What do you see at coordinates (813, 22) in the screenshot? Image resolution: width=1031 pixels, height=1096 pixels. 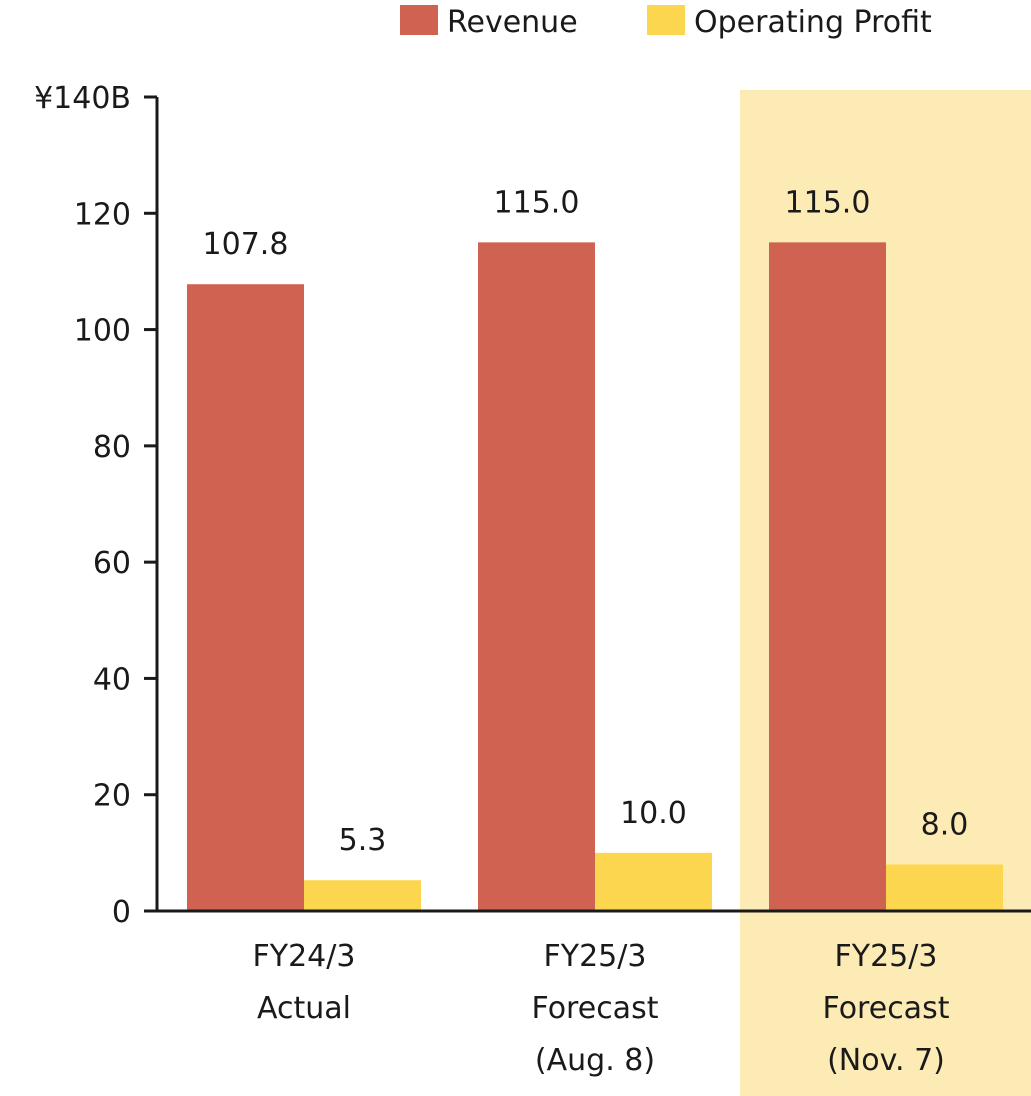 I see `legend-label: Operating Profit` at bounding box center [813, 22].